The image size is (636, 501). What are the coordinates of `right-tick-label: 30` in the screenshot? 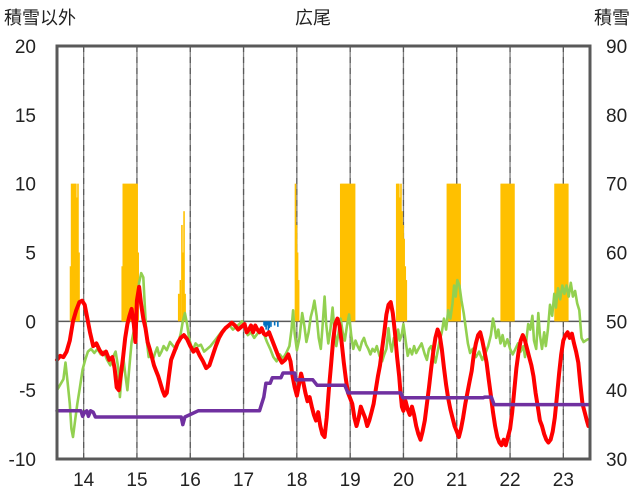 It's located at (616, 460).